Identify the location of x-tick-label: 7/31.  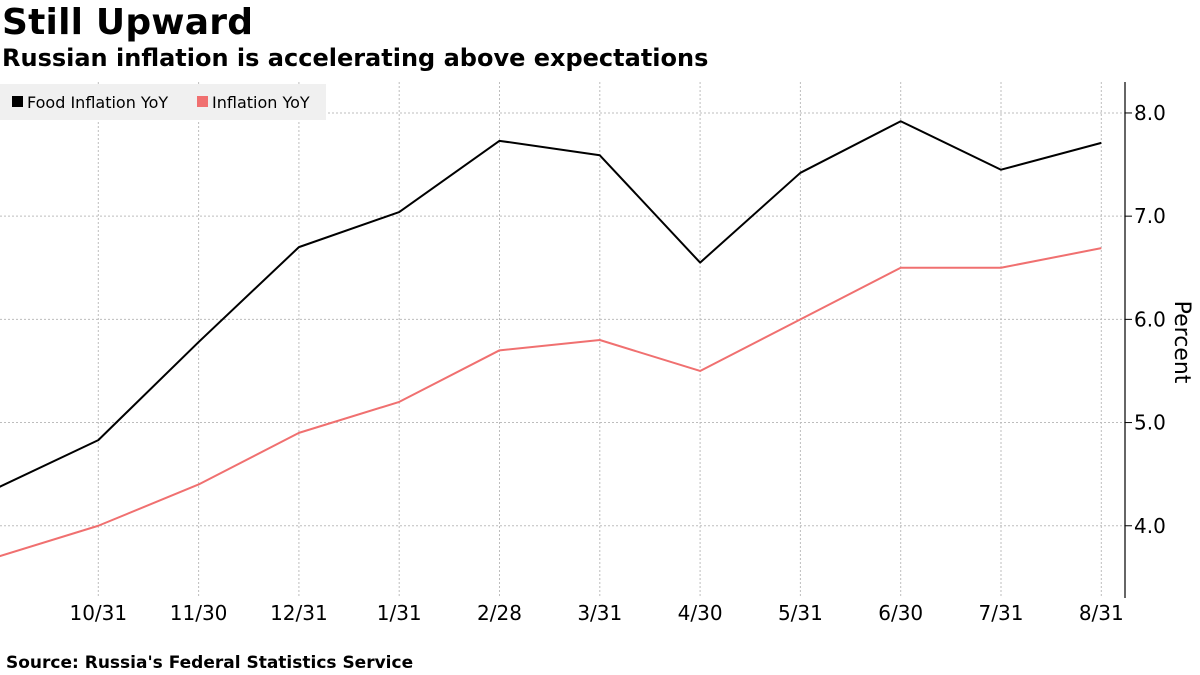
(1001, 613).